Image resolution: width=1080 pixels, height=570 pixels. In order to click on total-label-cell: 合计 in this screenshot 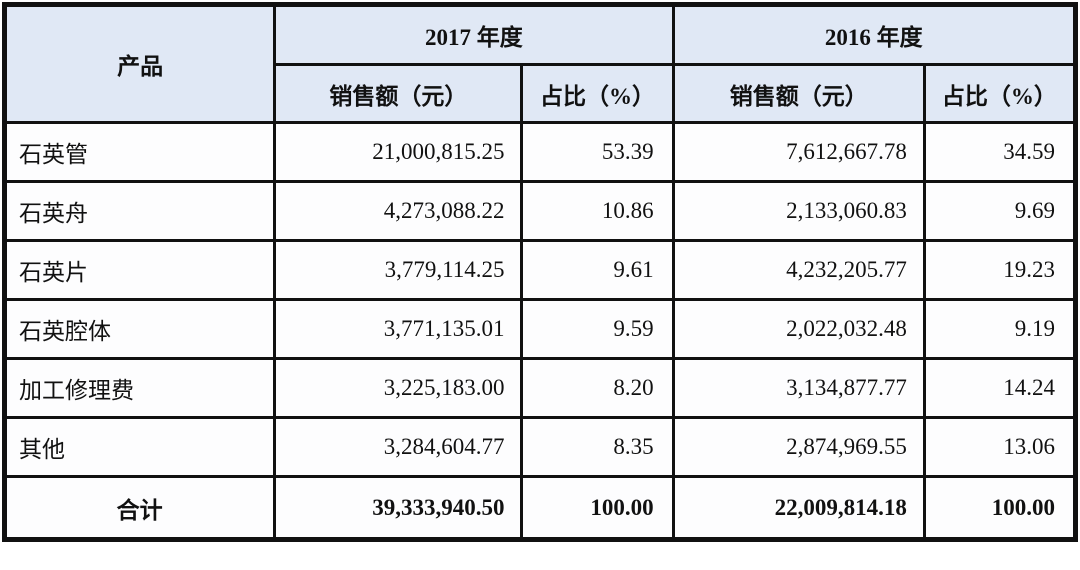, I will do `click(139, 508)`.